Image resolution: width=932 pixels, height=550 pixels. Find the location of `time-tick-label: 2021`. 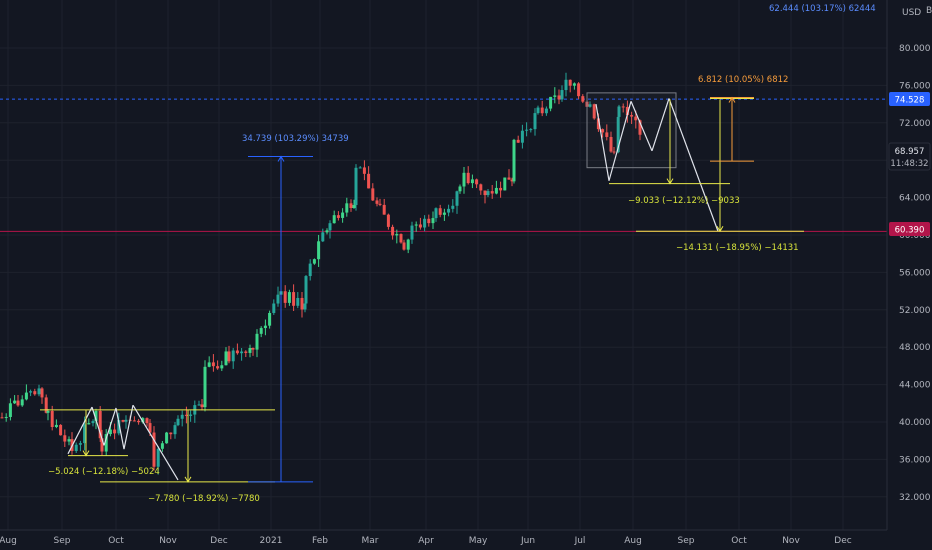

time-tick-label: 2021 is located at coordinates (271, 541).